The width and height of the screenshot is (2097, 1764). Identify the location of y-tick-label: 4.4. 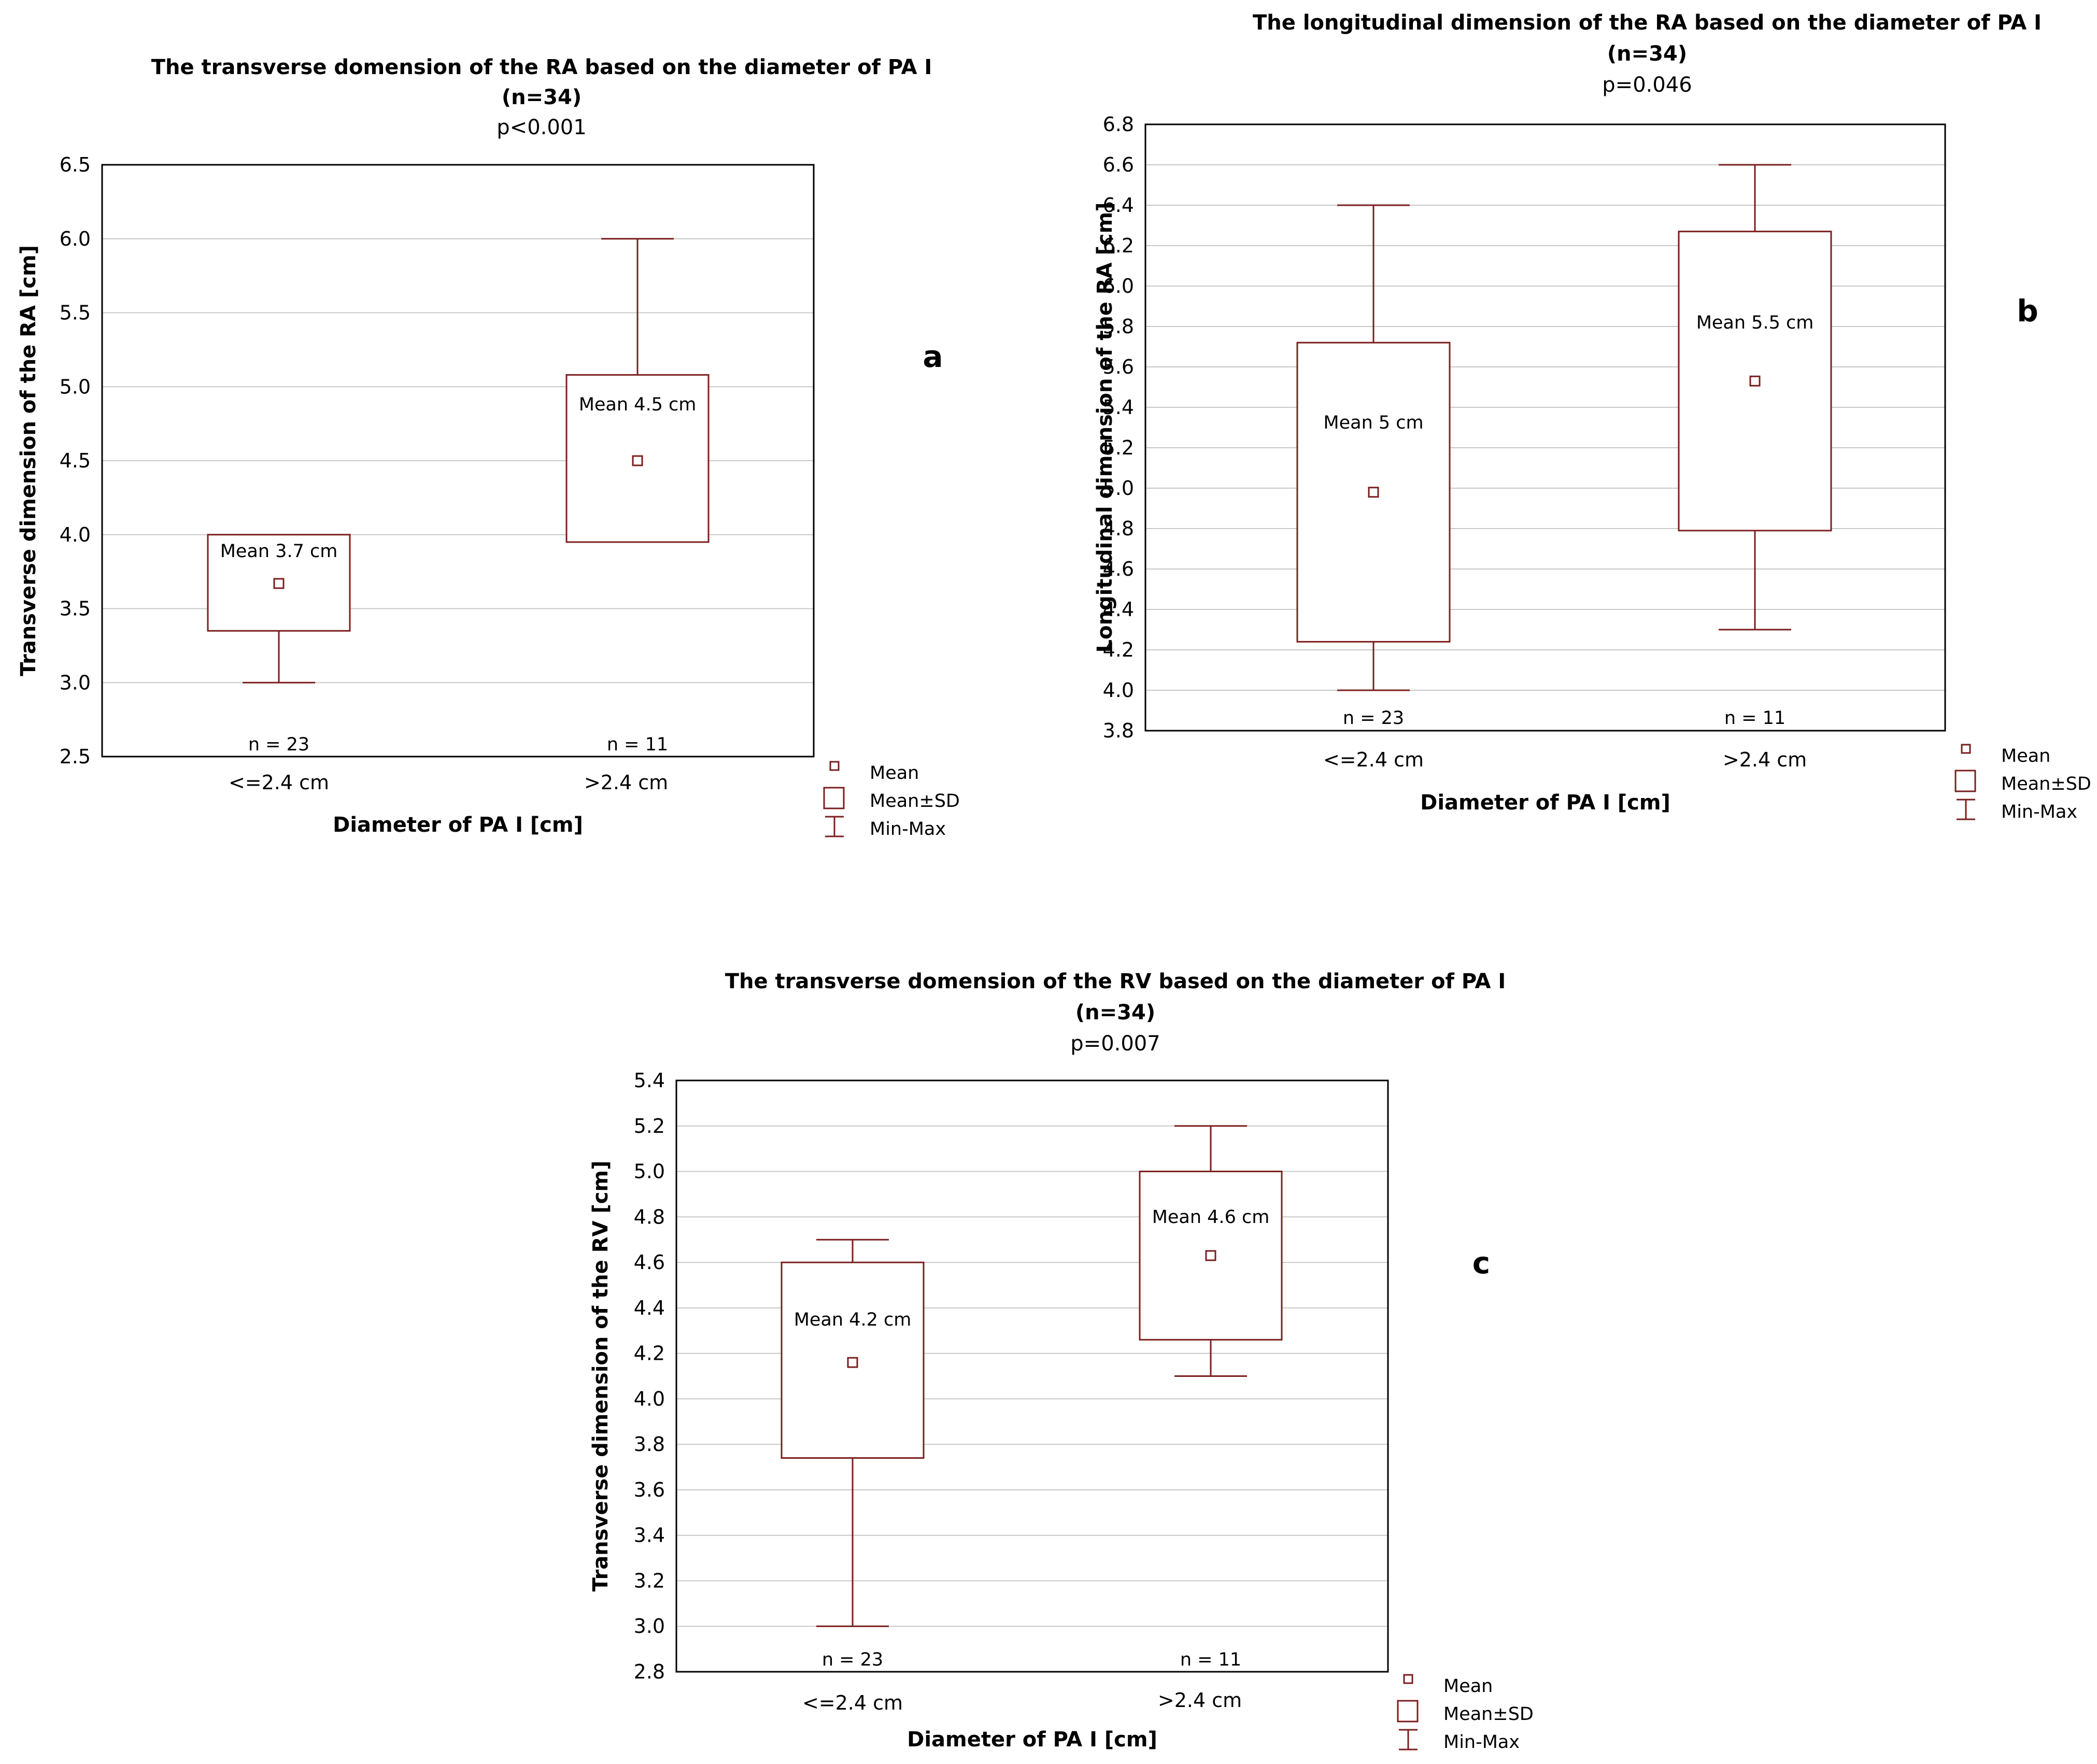
(1119, 609).